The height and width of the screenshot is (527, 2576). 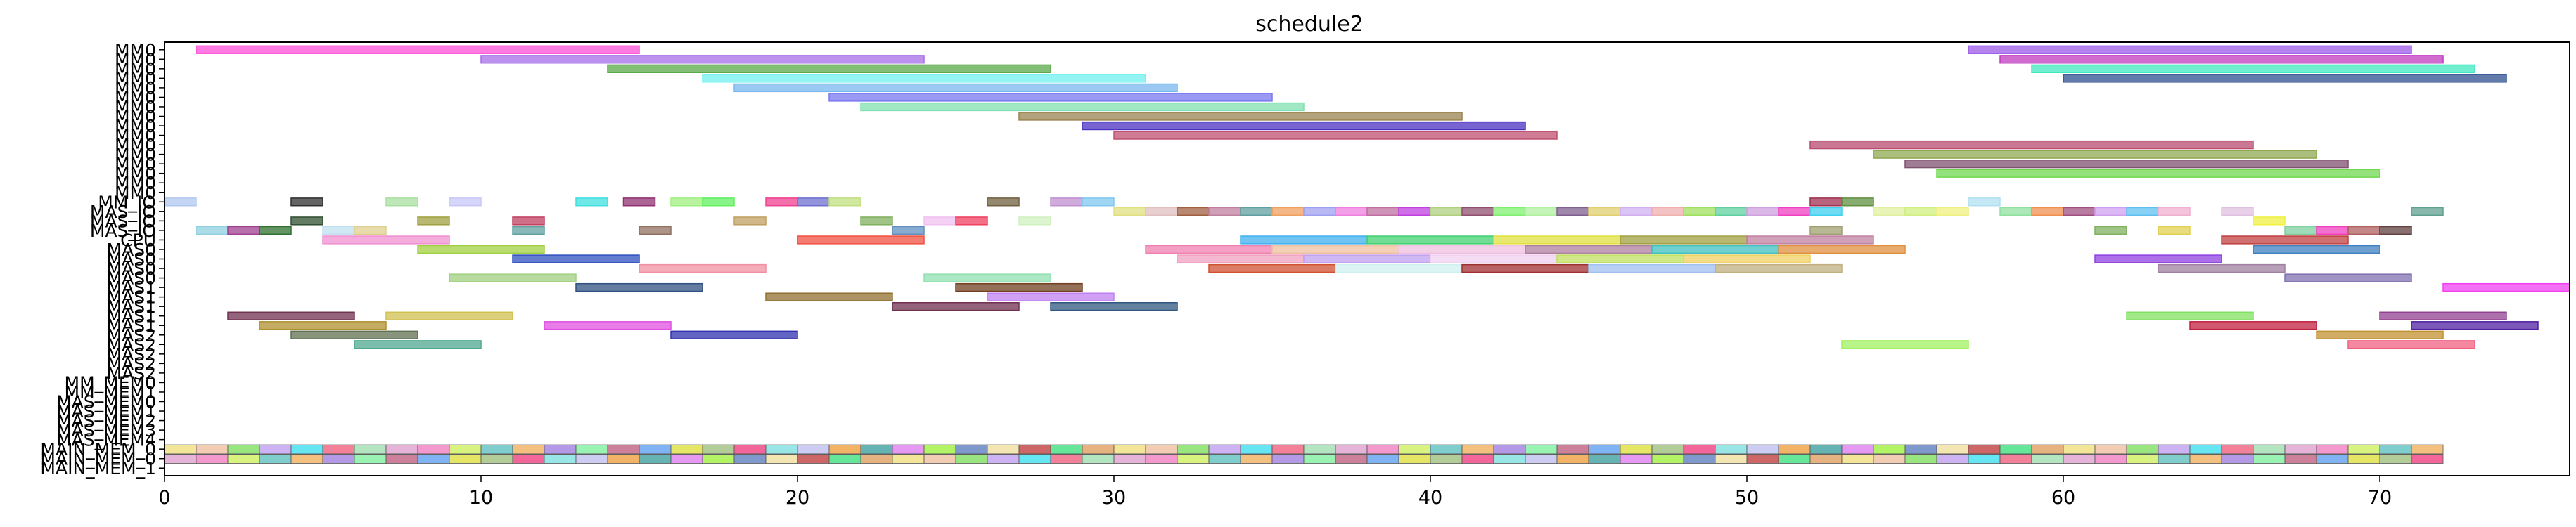 What do you see at coordinates (131, 259) in the screenshot?
I see `lane-label: MAS0` at bounding box center [131, 259].